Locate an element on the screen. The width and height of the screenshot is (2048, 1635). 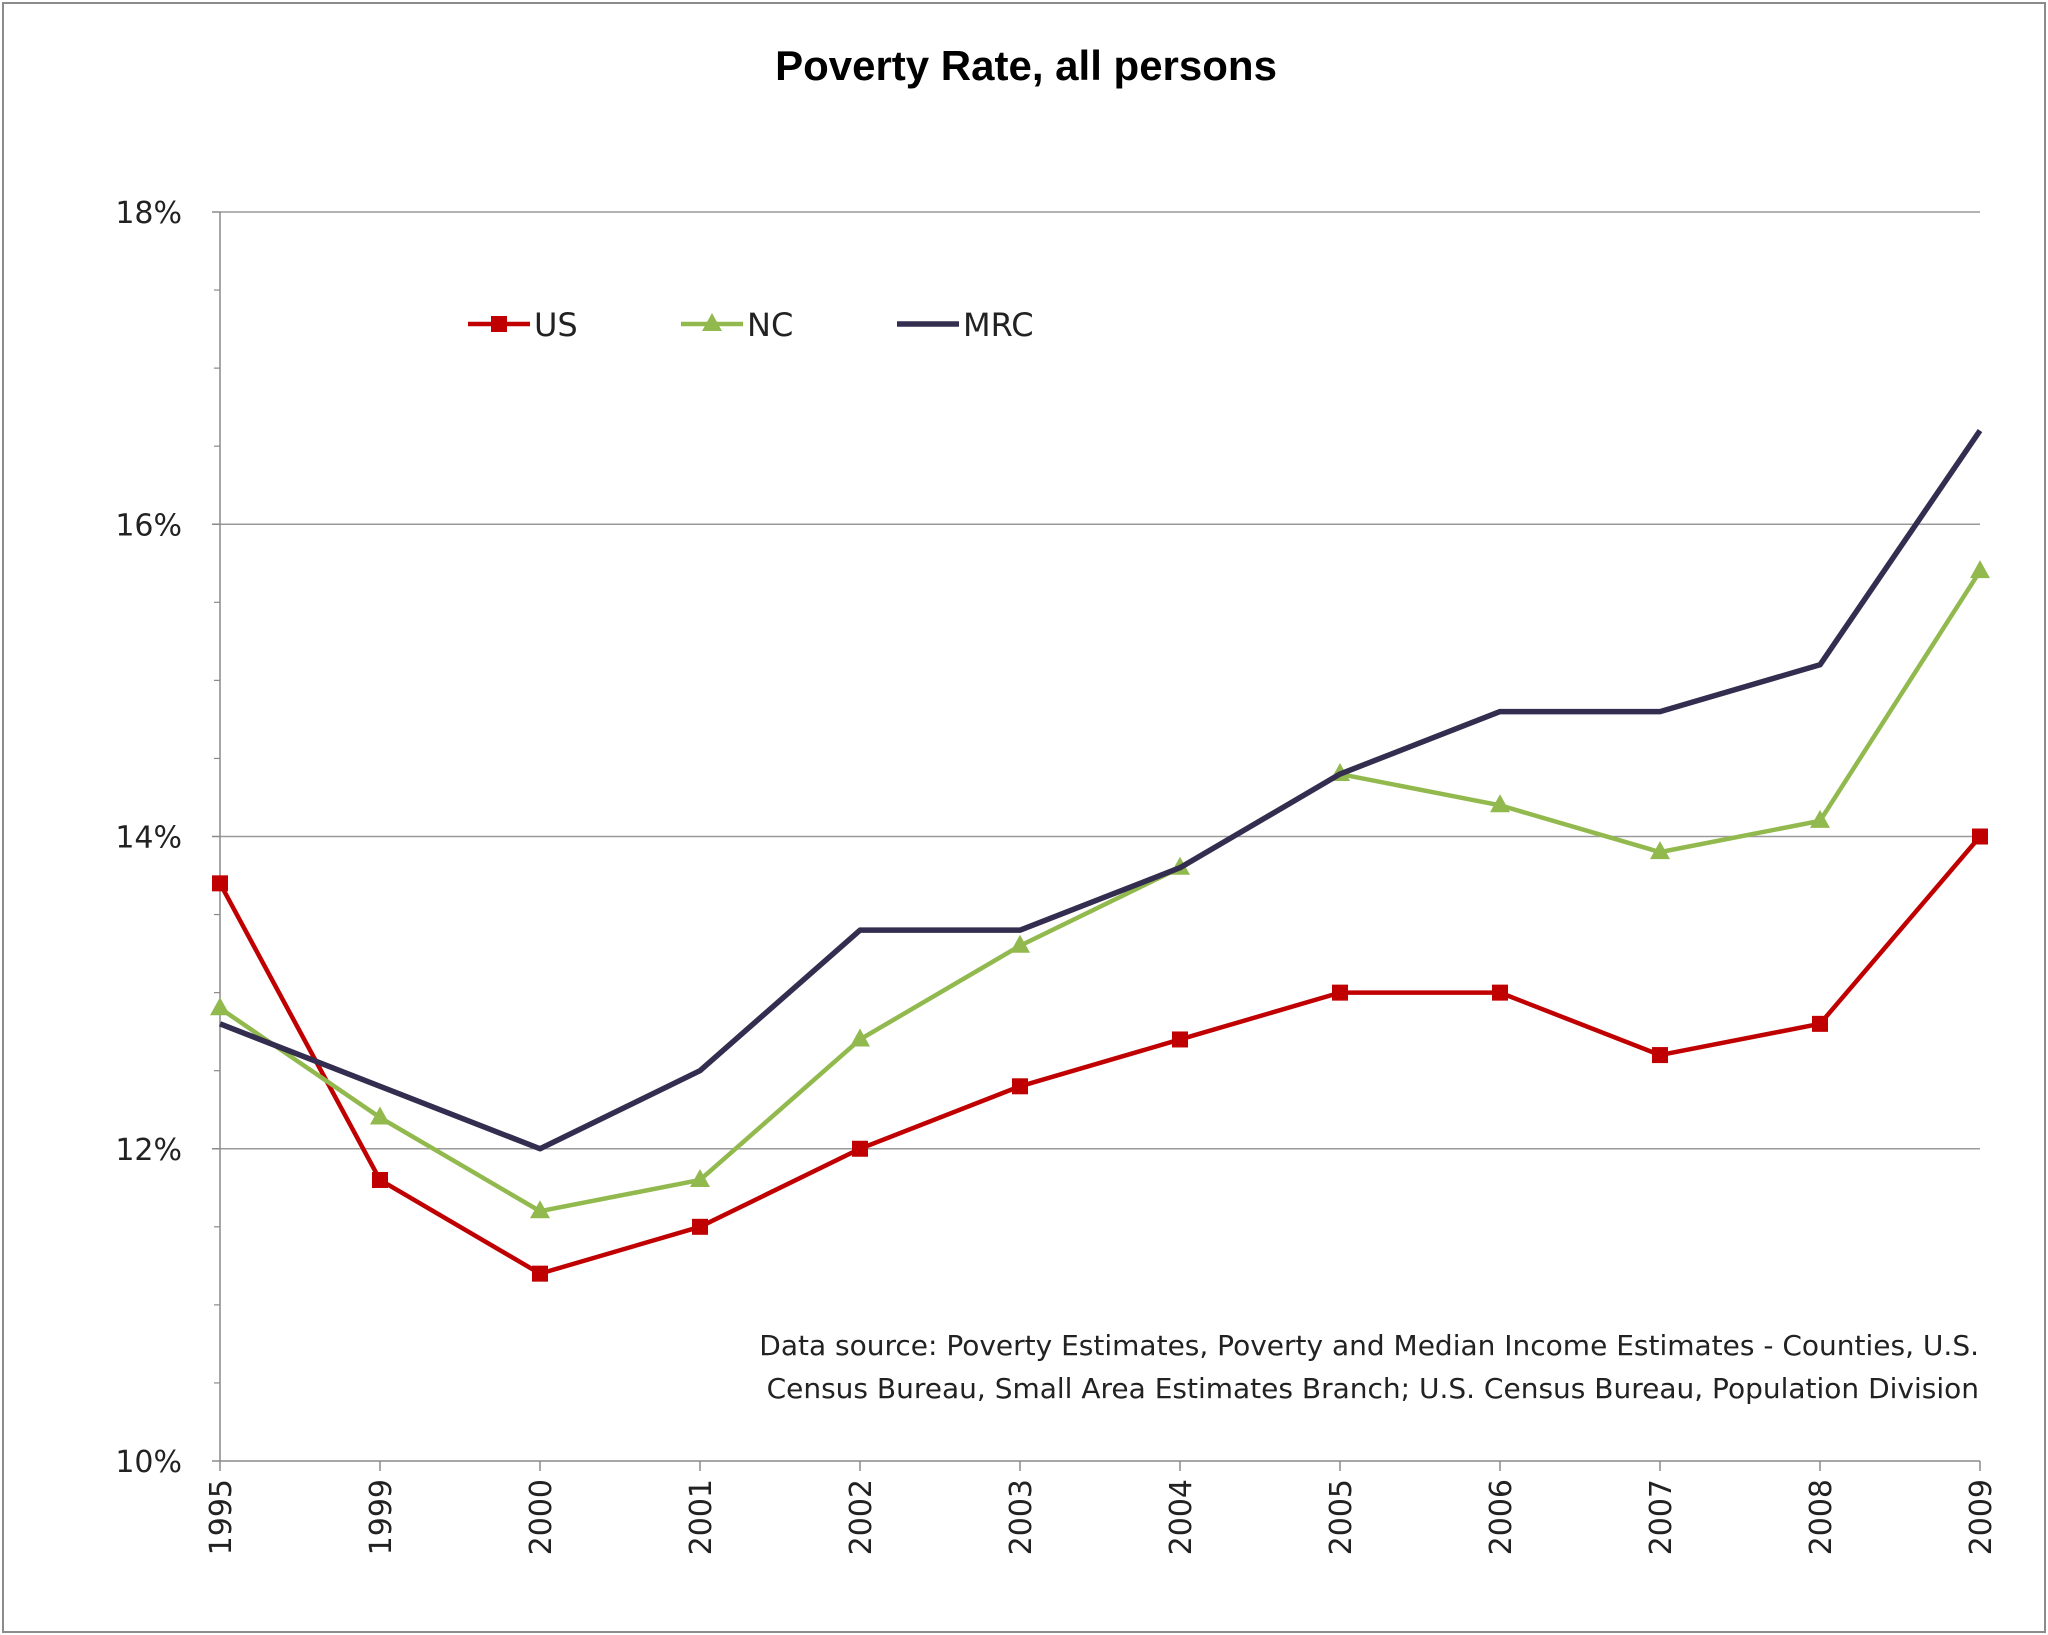
x-tick-label: 2009 is located at coordinates (1981, 1517).